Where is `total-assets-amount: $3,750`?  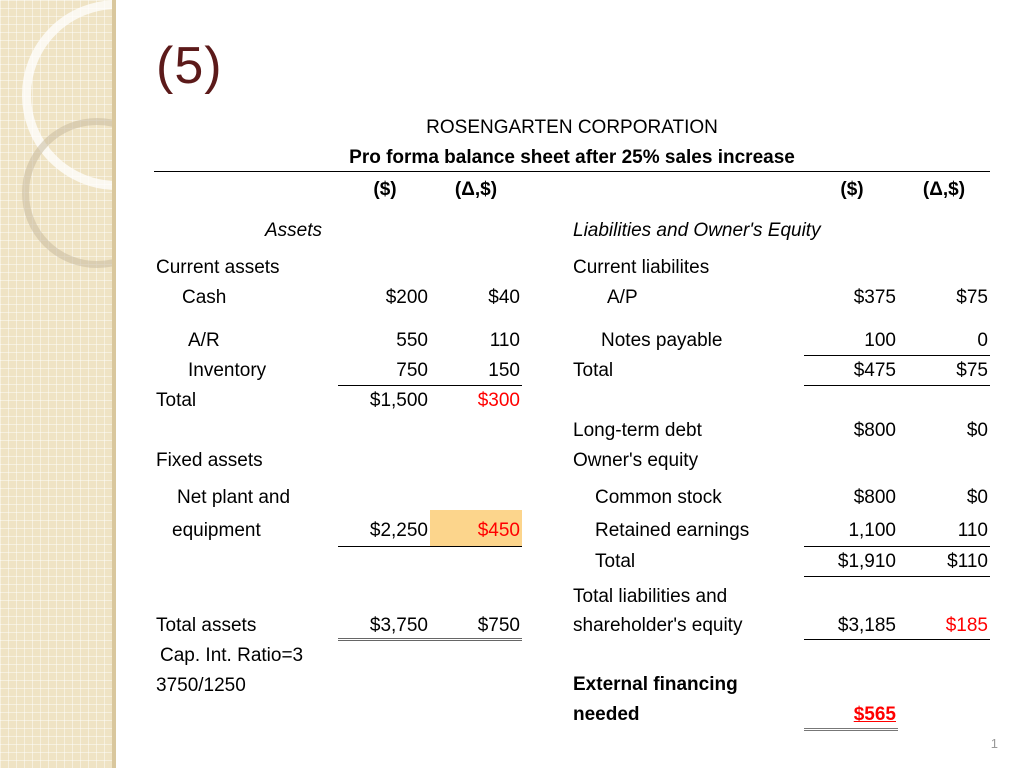
total-assets-amount: $3,750 is located at coordinates (398, 625).